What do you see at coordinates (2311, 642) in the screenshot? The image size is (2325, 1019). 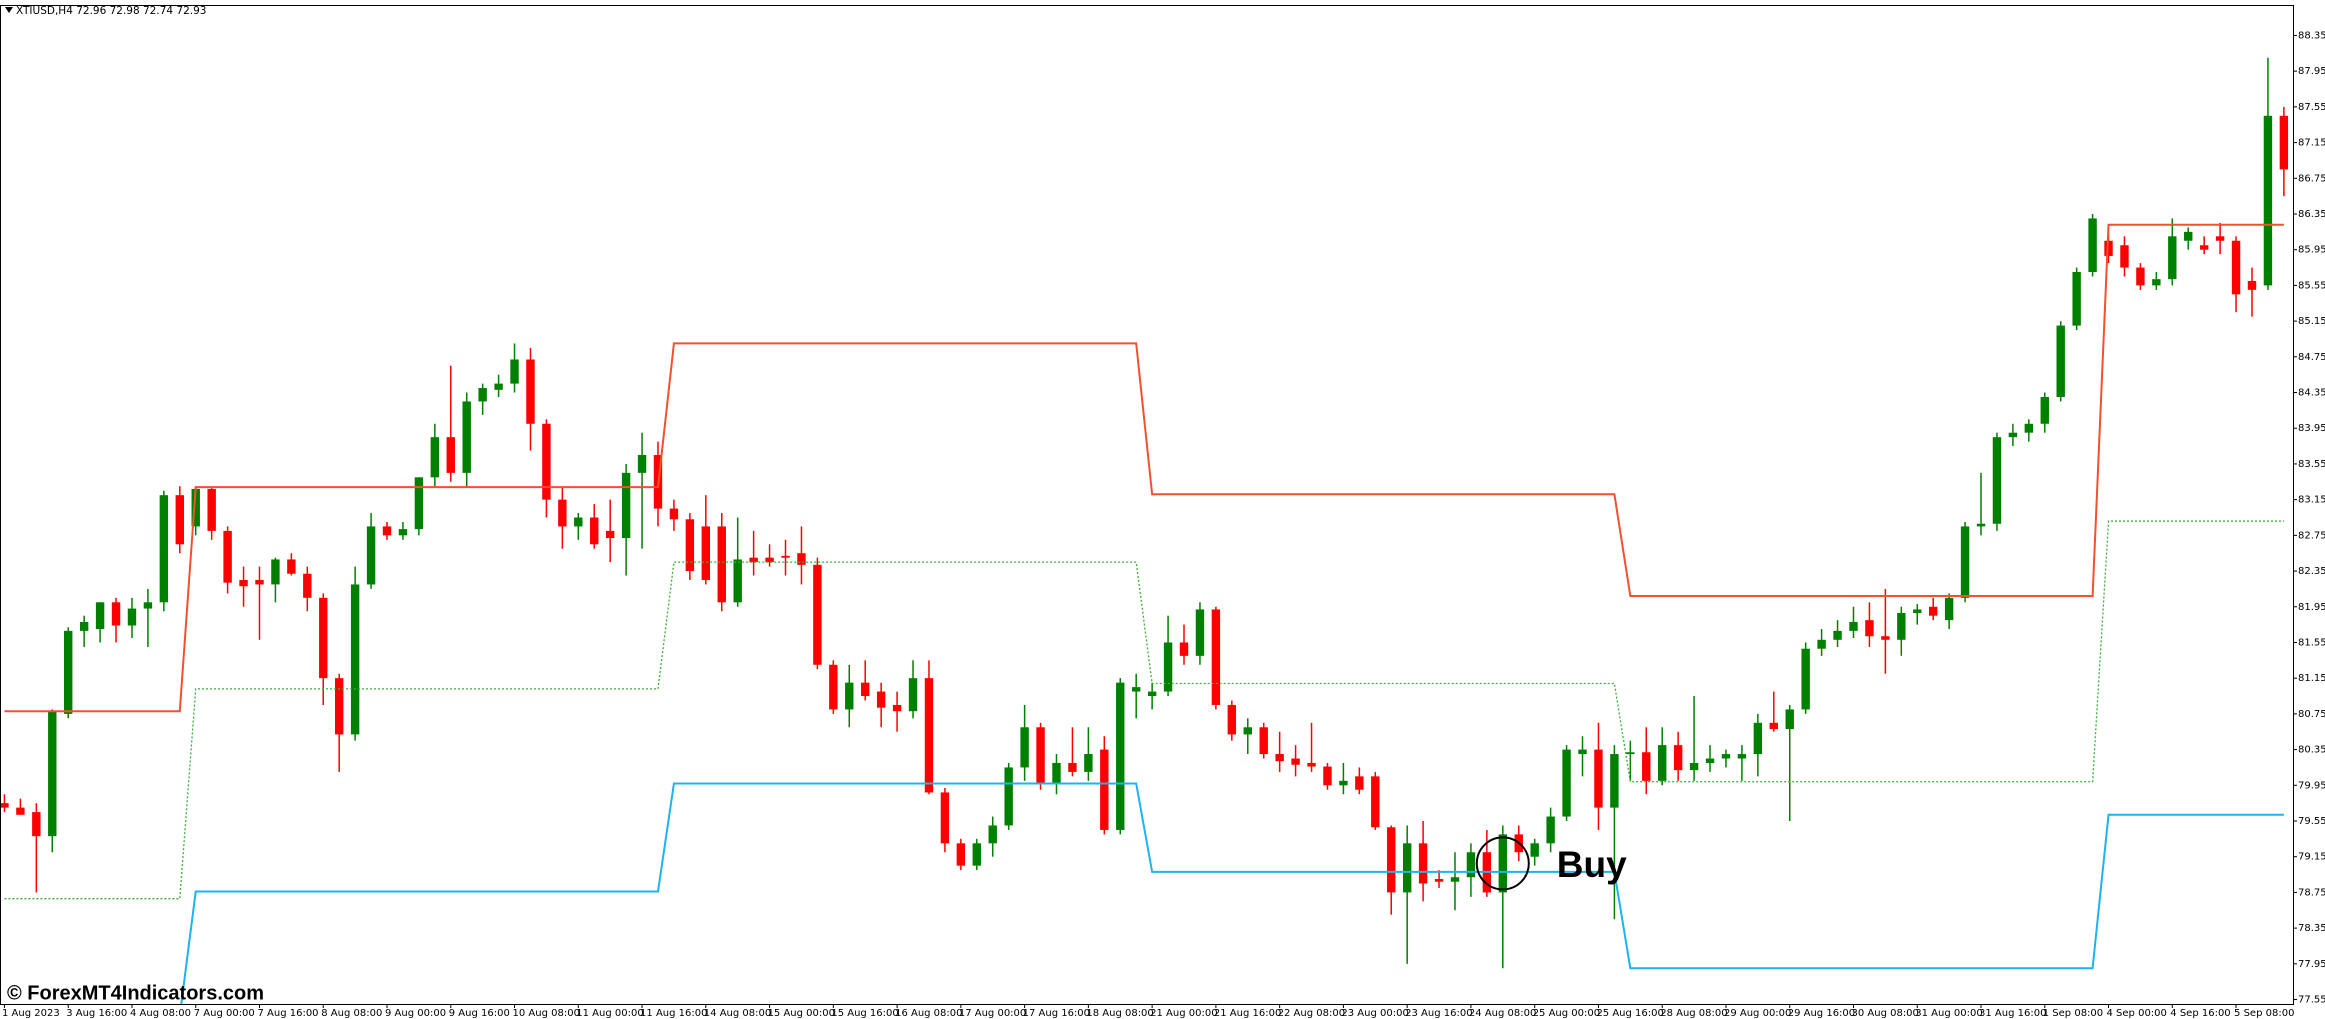 I see `y-tick-label: 81.55` at bounding box center [2311, 642].